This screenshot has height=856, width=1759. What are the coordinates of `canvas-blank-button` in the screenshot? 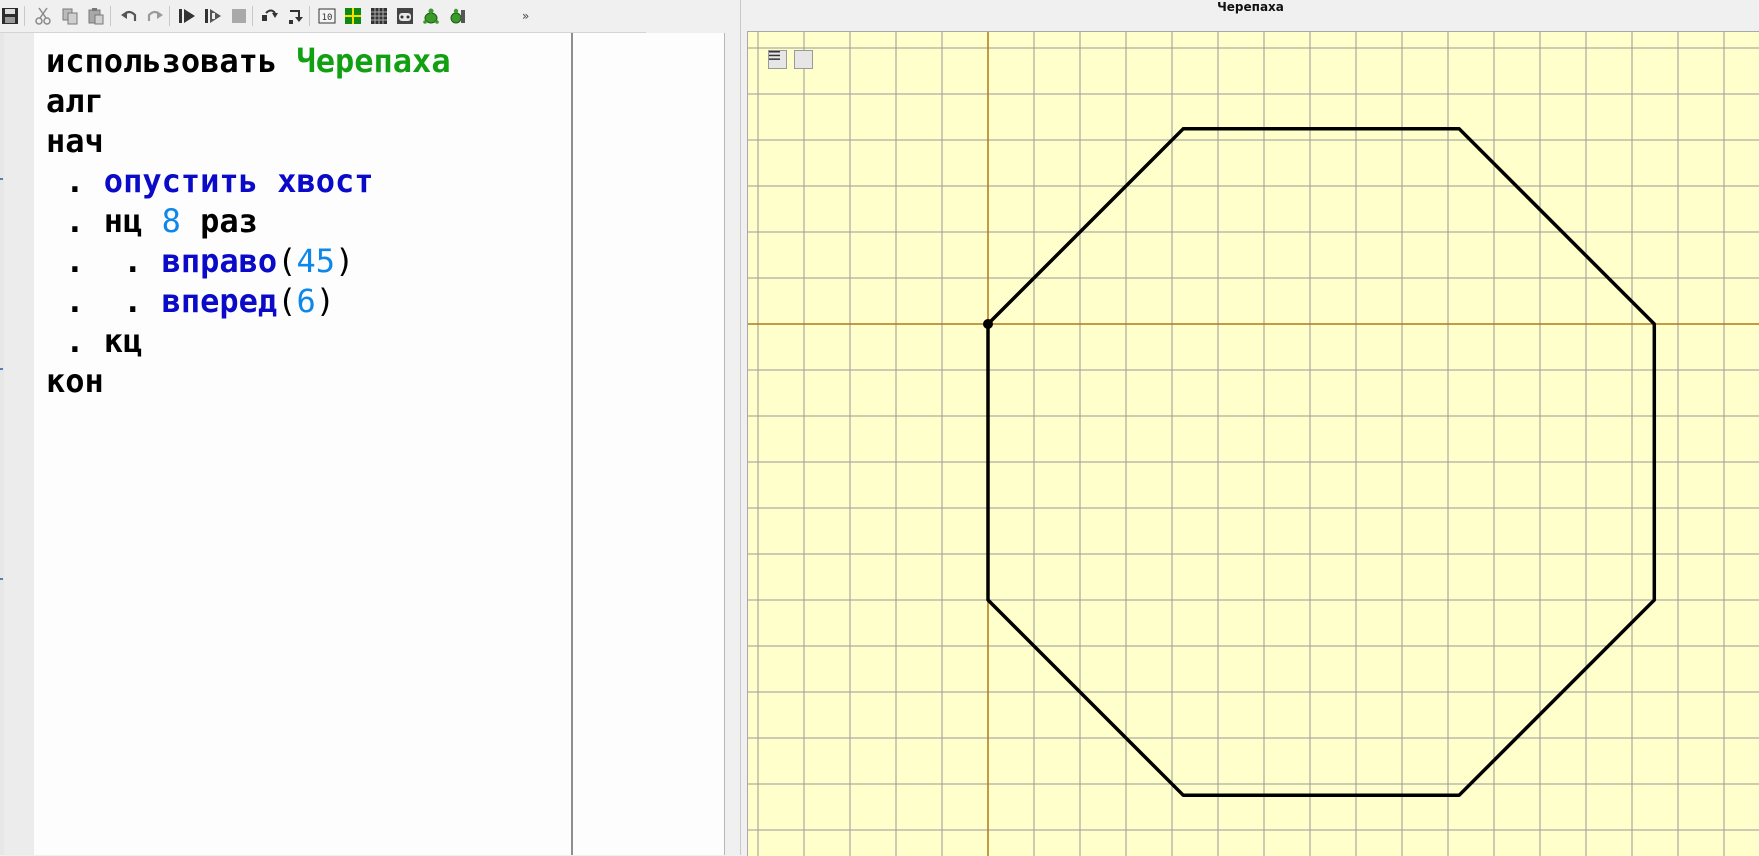 It's located at (803, 59).